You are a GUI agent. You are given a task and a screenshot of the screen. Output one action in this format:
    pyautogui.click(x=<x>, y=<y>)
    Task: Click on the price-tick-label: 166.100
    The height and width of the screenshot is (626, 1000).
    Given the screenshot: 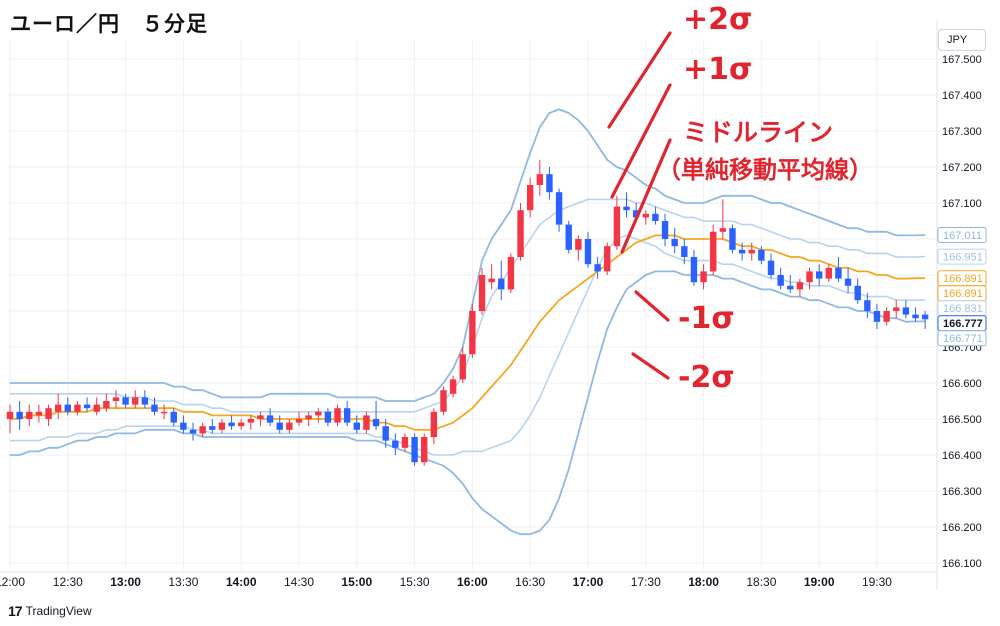 What is the action you would take?
    pyautogui.click(x=962, y=564)
    